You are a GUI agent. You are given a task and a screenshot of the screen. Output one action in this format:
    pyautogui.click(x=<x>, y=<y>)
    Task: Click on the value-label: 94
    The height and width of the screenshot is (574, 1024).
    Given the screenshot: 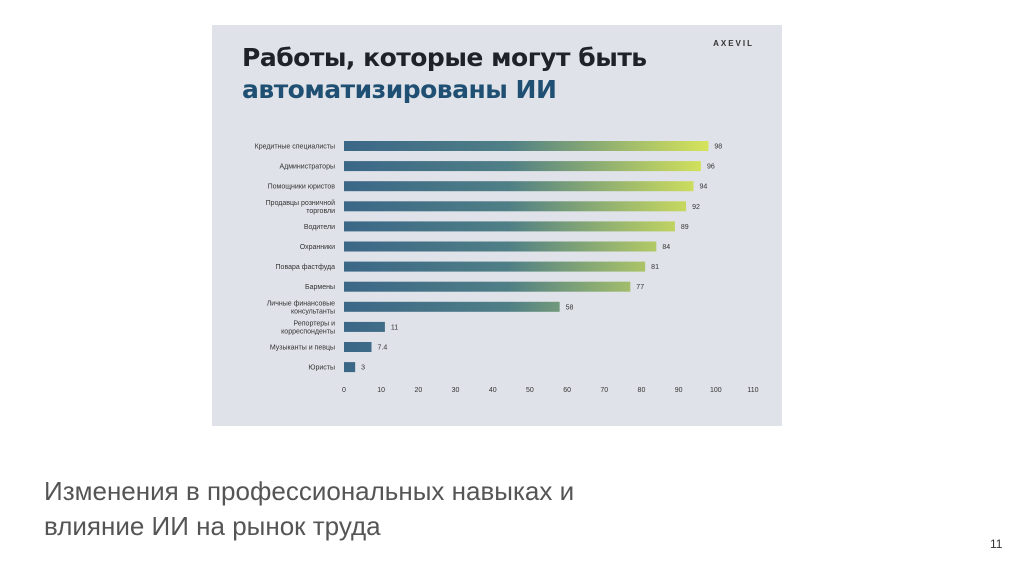 What is the action you would take?
    pyautogui.click(x=704, y=187)
    